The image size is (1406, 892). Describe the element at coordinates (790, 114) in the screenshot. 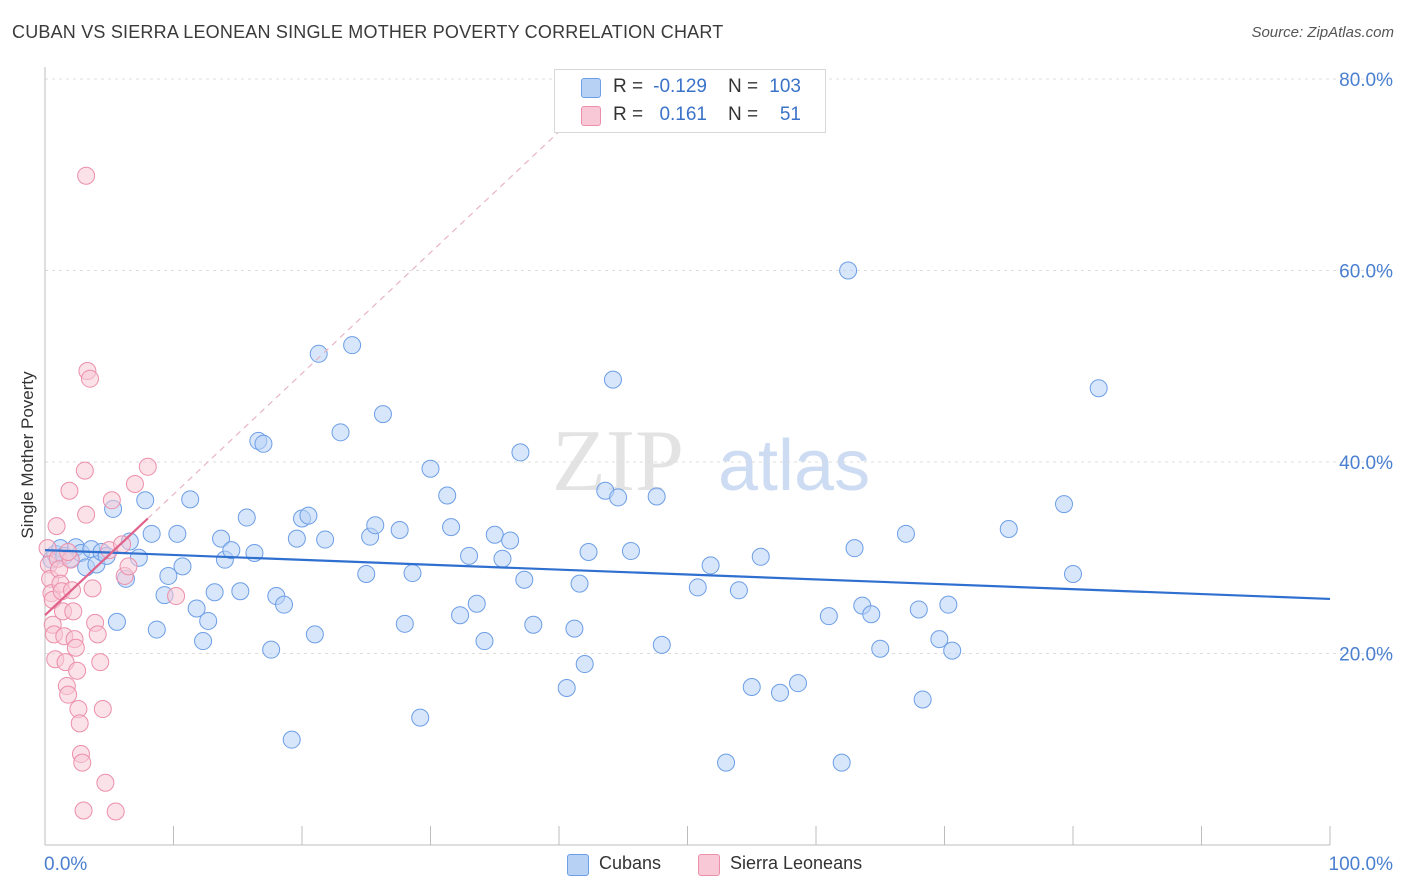

I see `legend-n-value: 51` at that location.